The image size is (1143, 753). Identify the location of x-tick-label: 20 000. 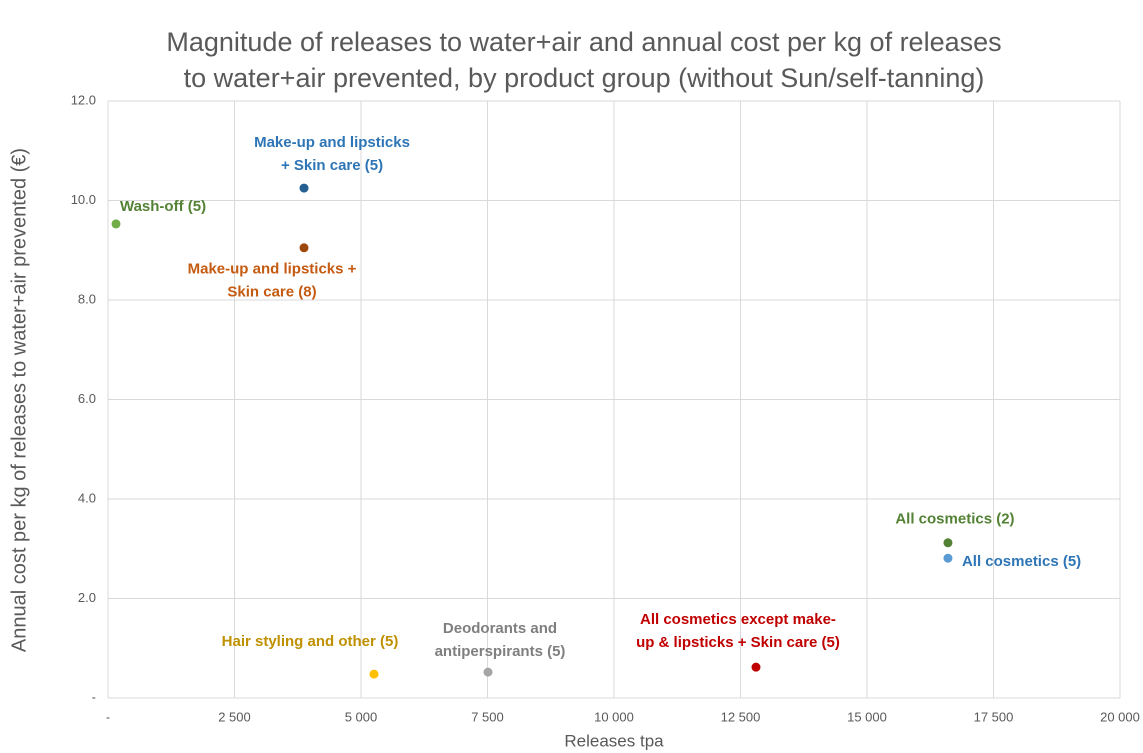
(1120, 716).